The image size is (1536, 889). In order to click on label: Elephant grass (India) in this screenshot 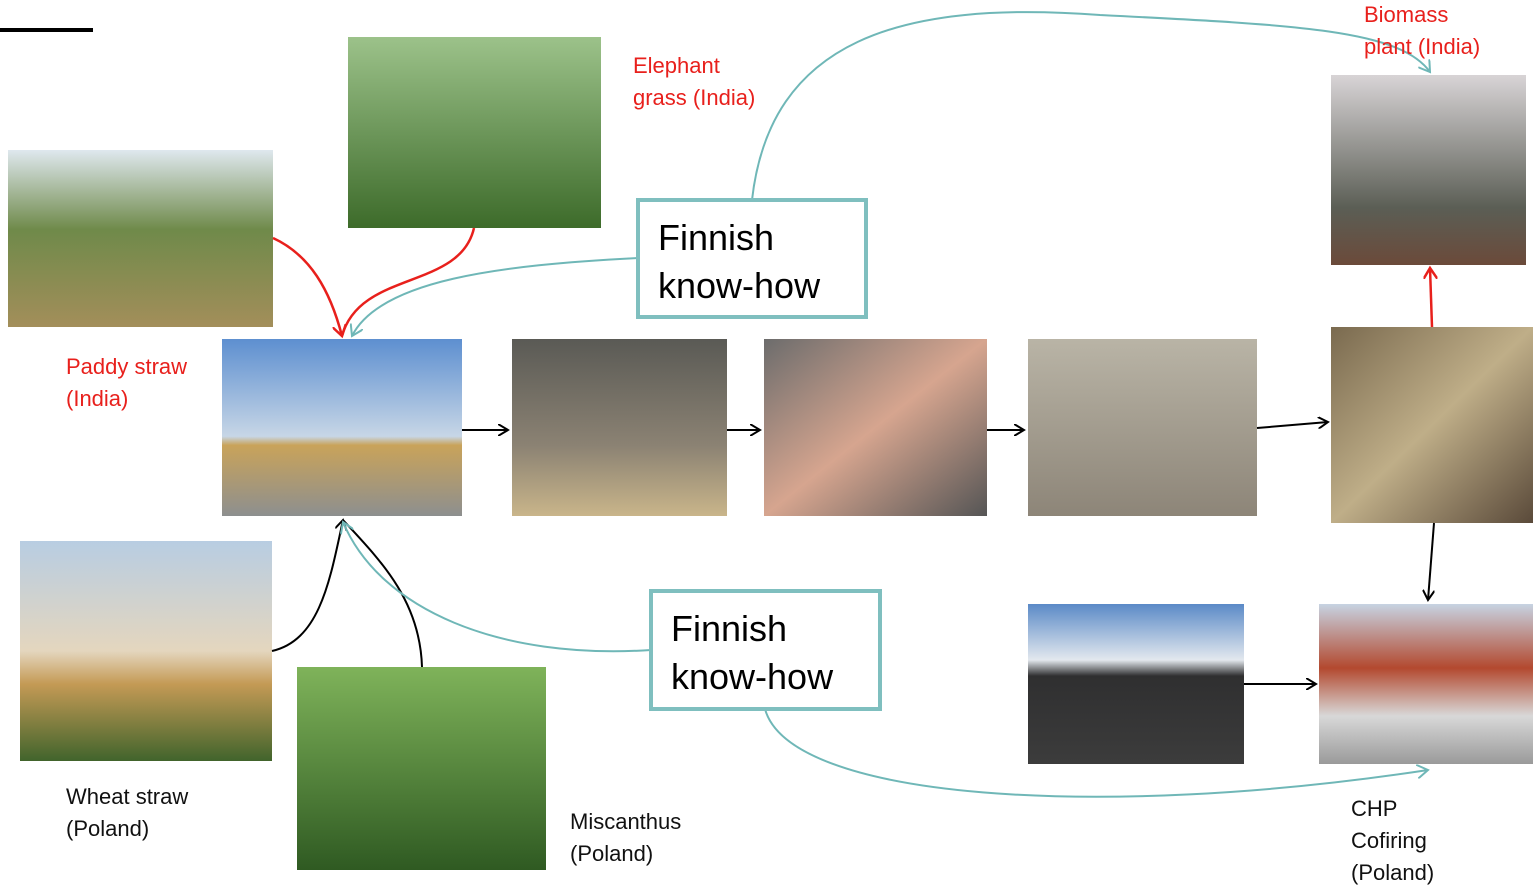, I will do `click(694, 81)`.